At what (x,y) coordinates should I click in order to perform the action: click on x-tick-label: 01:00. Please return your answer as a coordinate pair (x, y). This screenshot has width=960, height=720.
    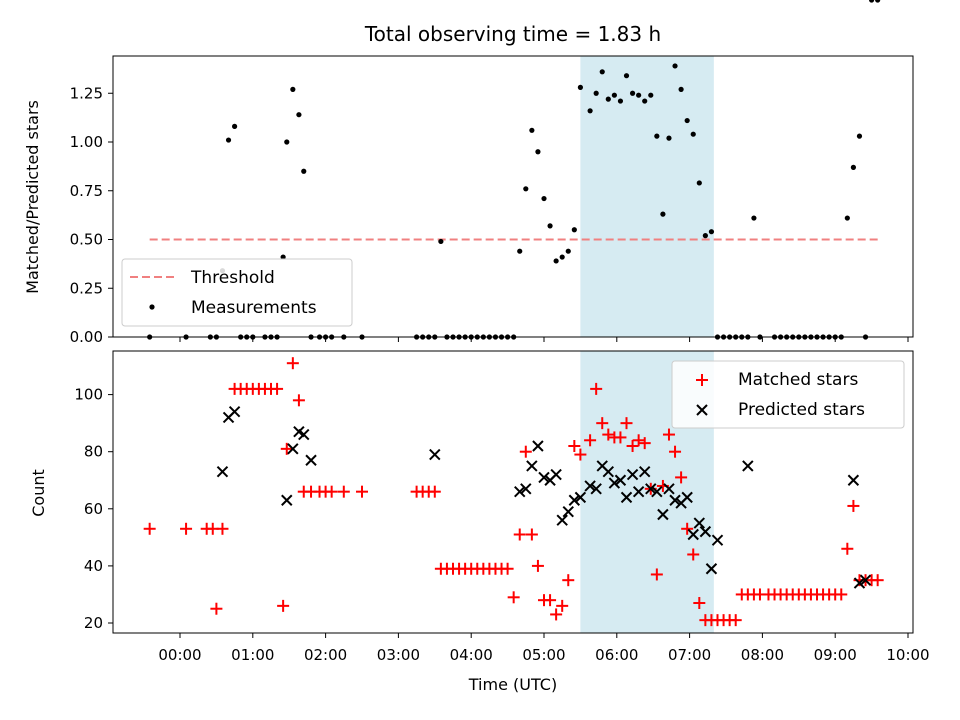
    Looking at the image, I should click on (252, 655).